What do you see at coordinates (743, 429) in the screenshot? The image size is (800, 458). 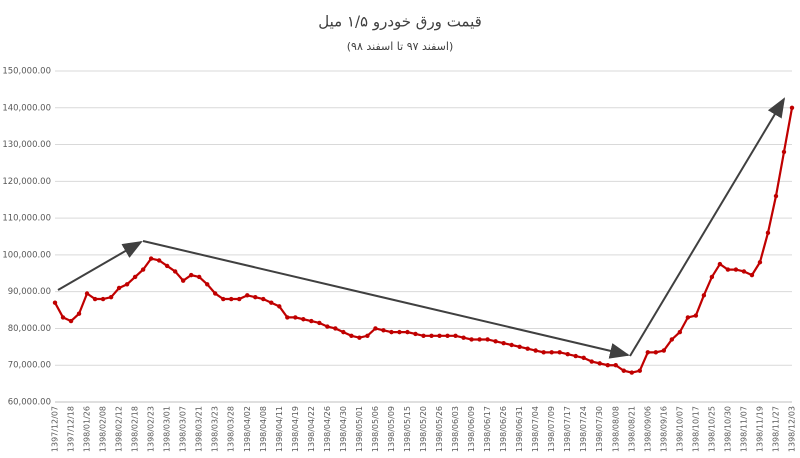 I see `x-tick-label: 1398/11/07` at bounding box center [743, 429].